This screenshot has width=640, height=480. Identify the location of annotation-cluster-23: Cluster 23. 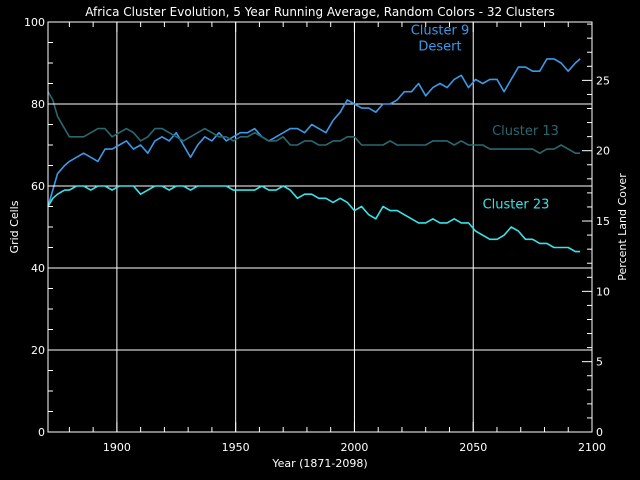
(516, 205).